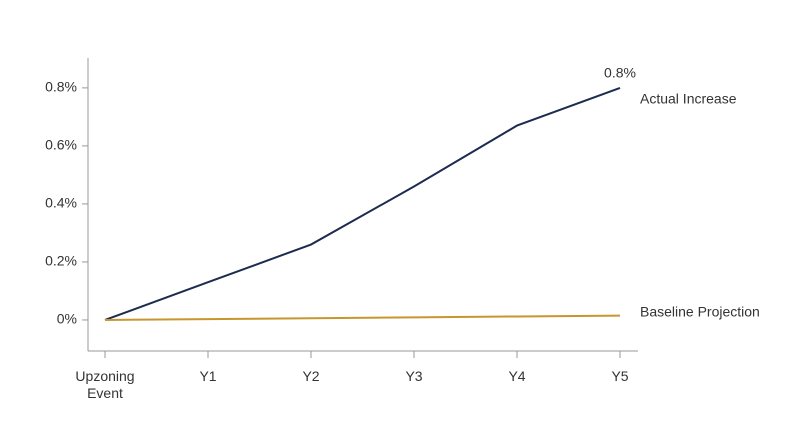 Image resolution: width=800 pixels, height=447 pixels. Describe the element at coordinates (414, 376) in the screenshot. I see `x-tick-label: Y3` at that location.